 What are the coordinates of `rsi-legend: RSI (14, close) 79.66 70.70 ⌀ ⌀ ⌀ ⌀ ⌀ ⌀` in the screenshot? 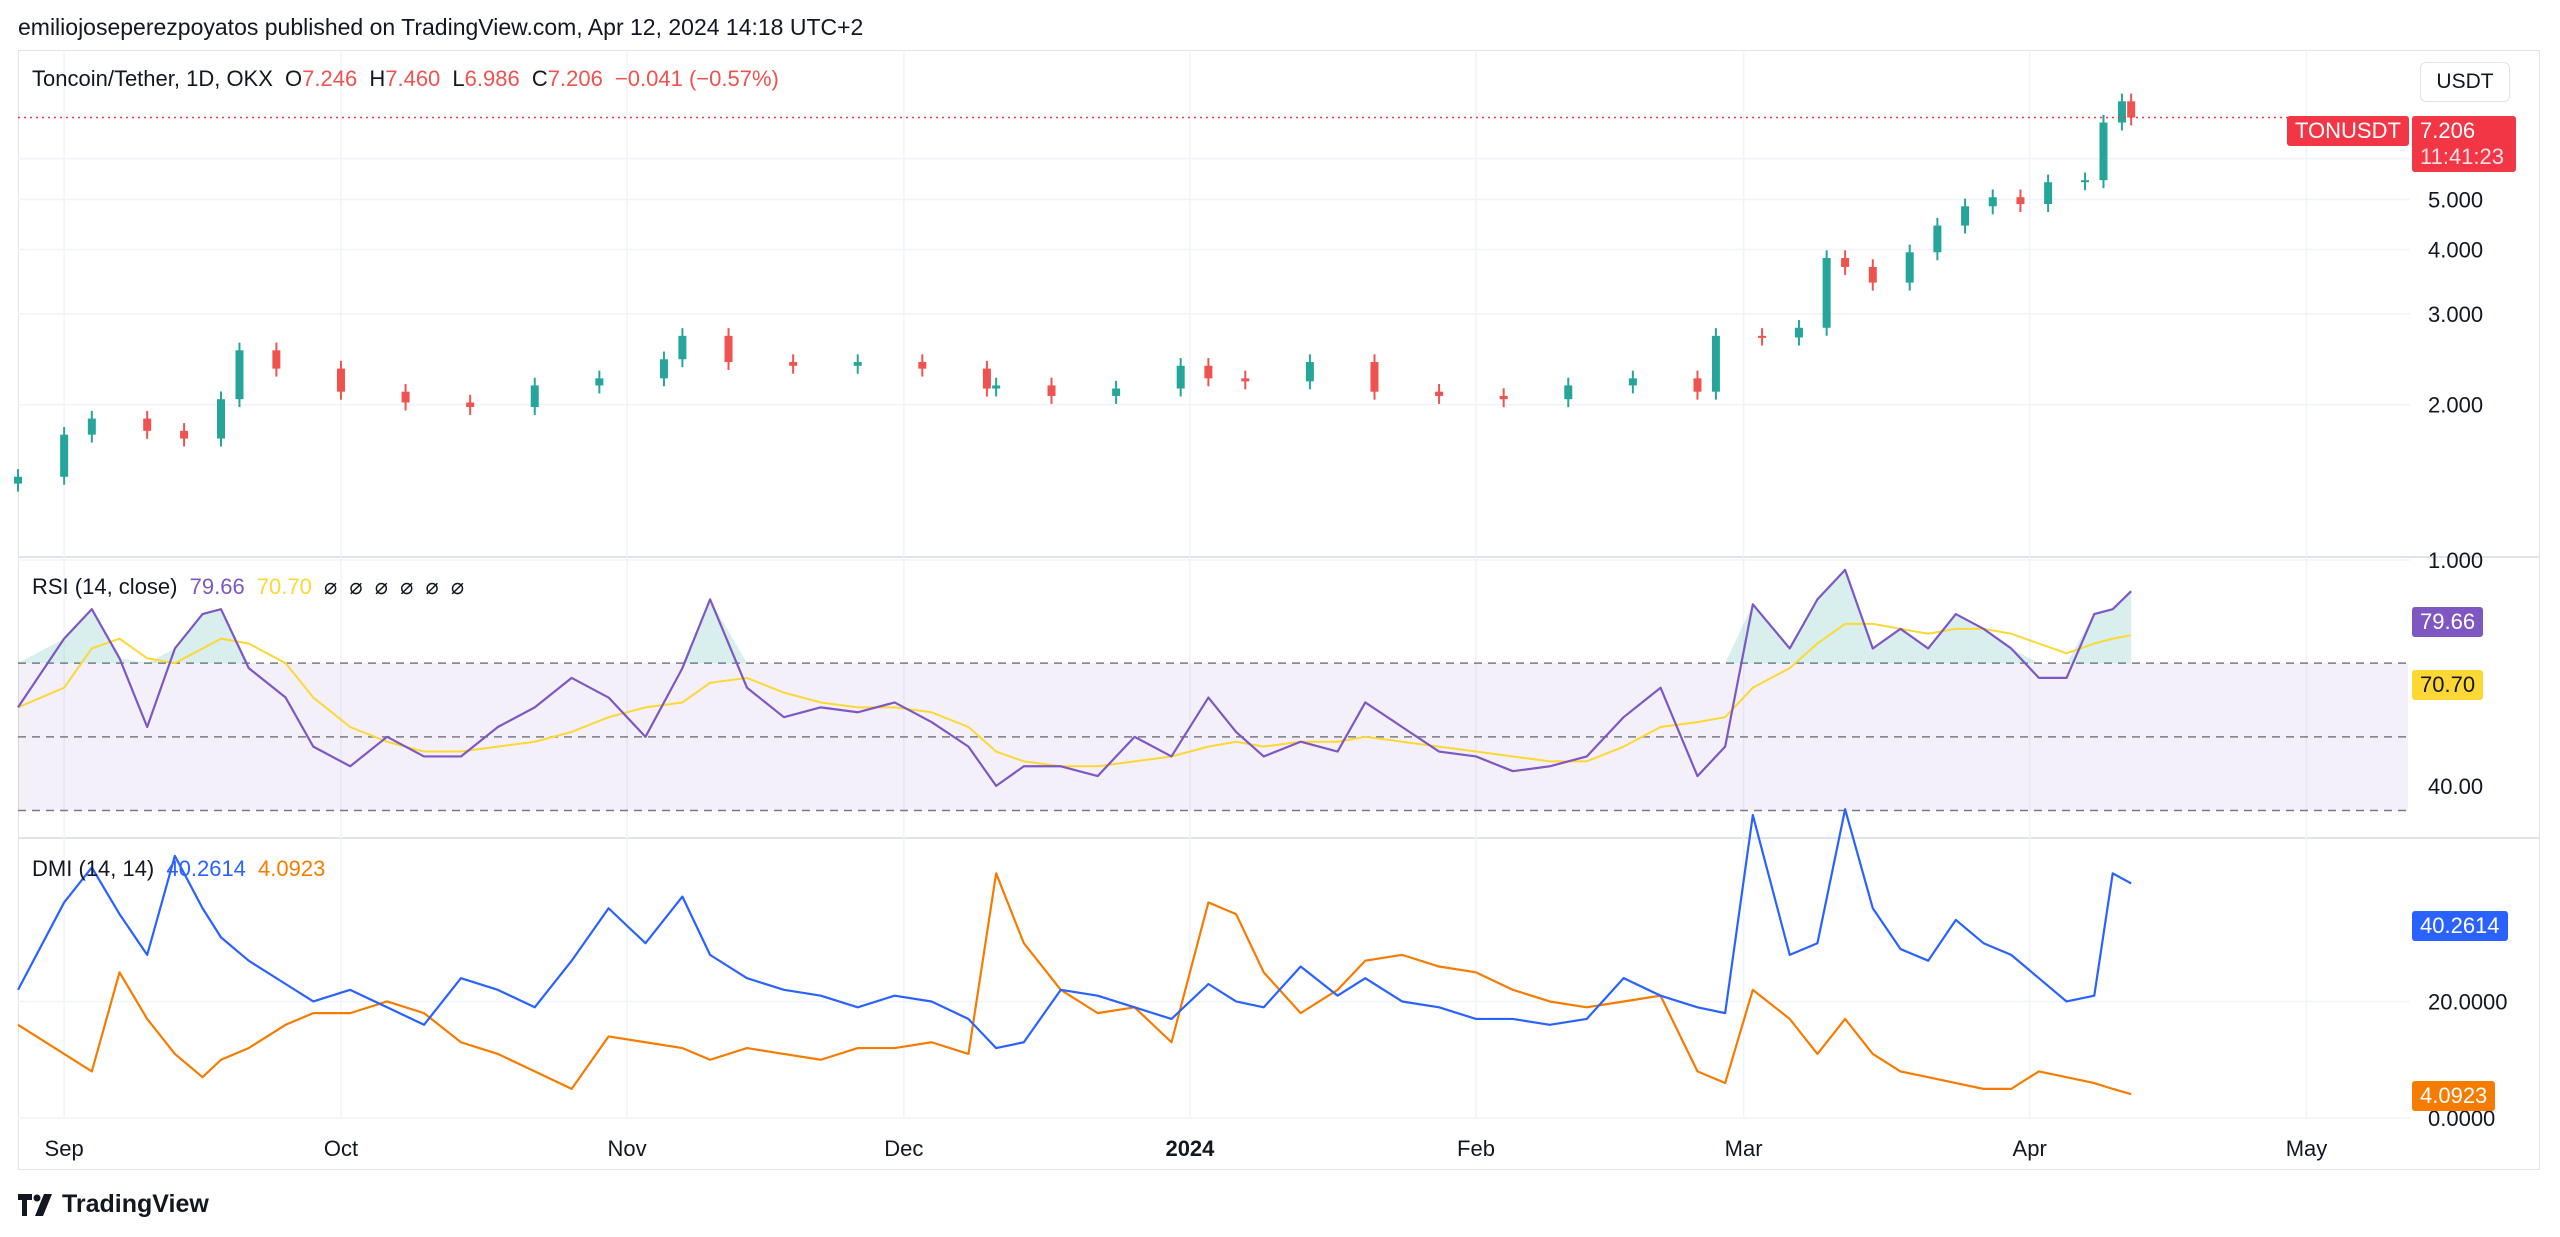 It's located at (251, 587).